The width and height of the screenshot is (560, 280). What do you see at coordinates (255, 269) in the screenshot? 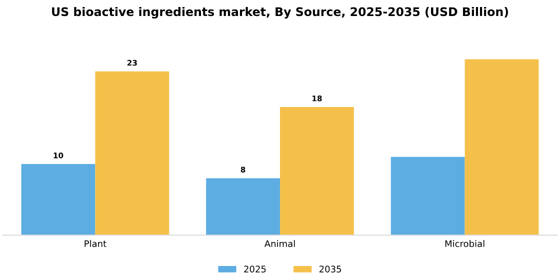
I see `legend-label: 2025` at bounding box center [255, 269].